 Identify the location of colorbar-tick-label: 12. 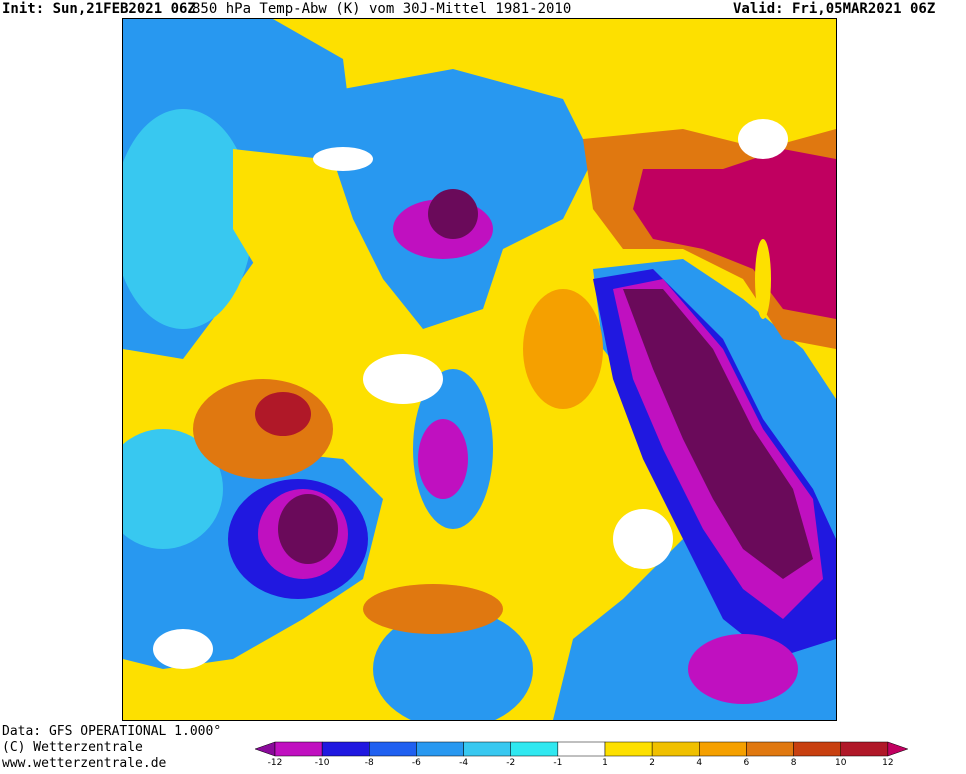
(888, 763).